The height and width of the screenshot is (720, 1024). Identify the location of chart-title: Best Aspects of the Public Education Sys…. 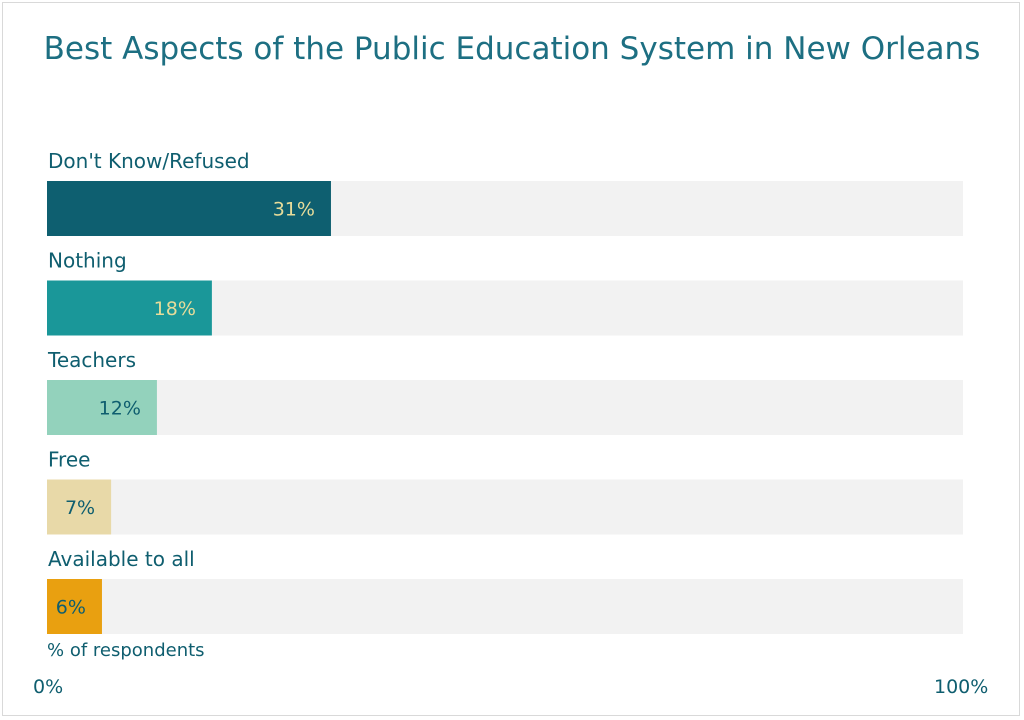
(512, 49).